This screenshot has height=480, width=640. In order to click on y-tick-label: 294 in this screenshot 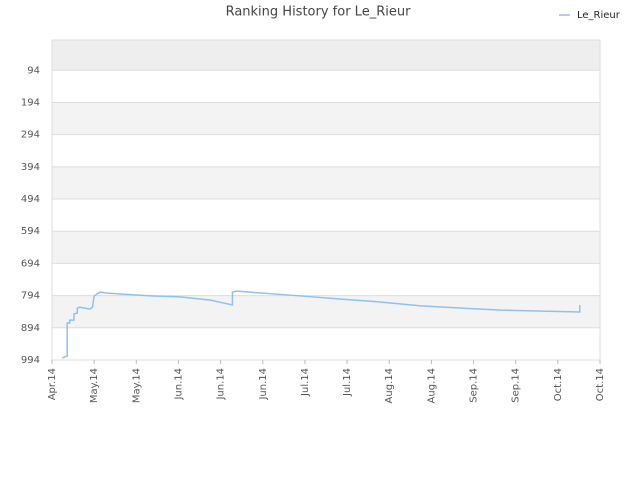, I will do `click(30, 135)`.